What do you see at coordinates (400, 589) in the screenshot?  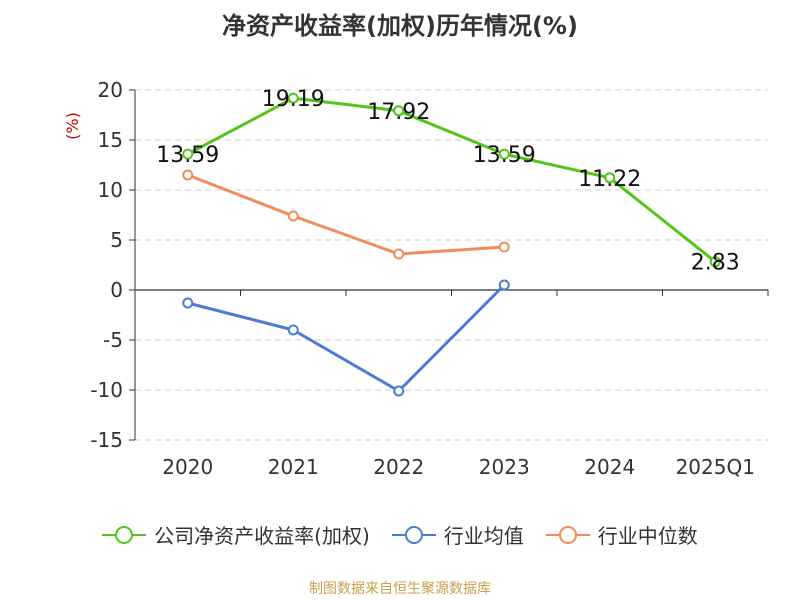 I see `data-source-credit: 制图数据来自恒生聚源数据库` at bounding box center [400, 589].